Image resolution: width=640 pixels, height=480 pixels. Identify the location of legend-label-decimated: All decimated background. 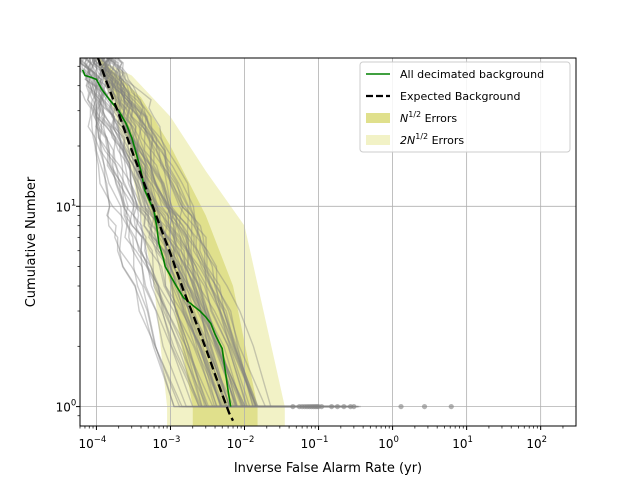
(472, 74).